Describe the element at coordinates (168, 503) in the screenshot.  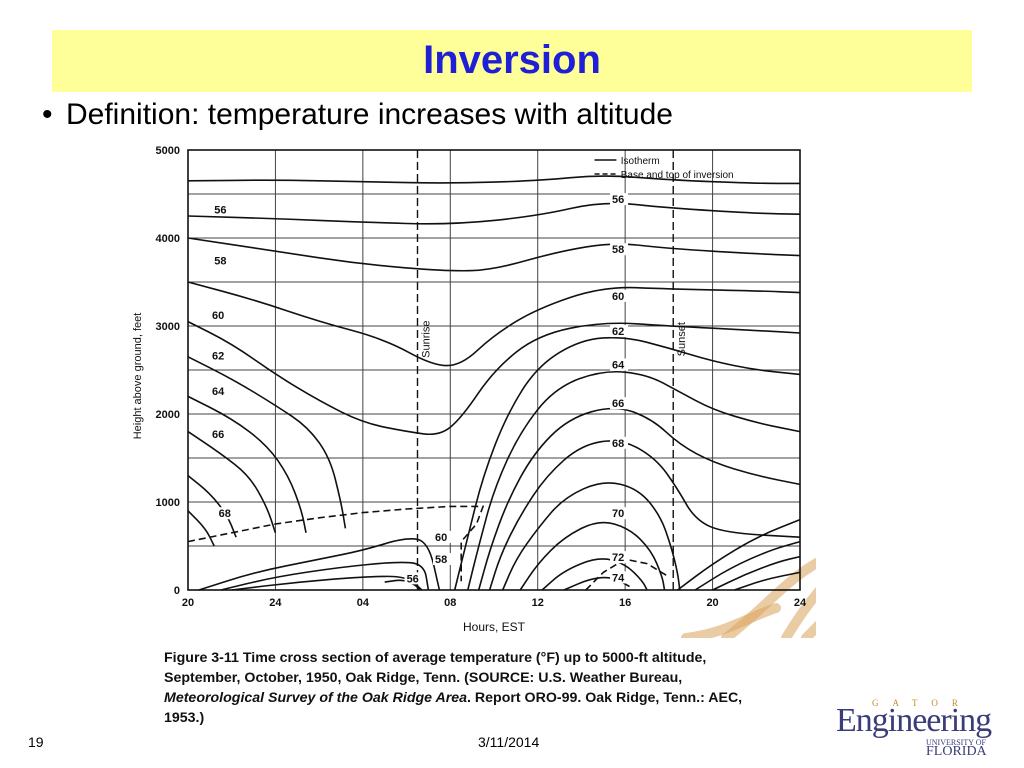
I see `y-tick-label: 1000` at that location.